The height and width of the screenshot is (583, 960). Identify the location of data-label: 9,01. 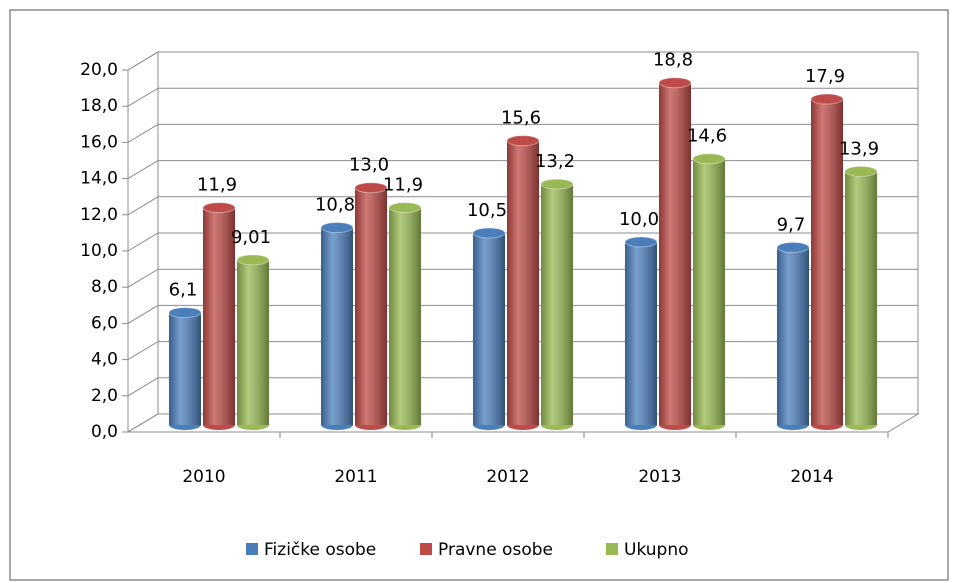
(251, 237).